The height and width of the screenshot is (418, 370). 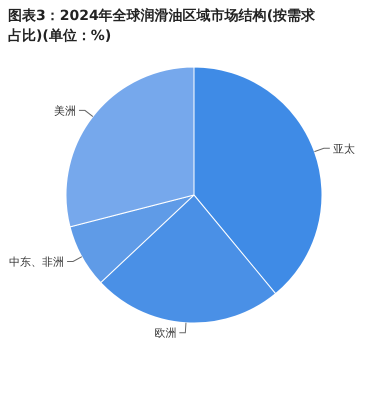 What do you see at coordinates (36, 261) in the screenshot?
I see `slice-label: 中东、非洲` at bounding box center [36, 261].